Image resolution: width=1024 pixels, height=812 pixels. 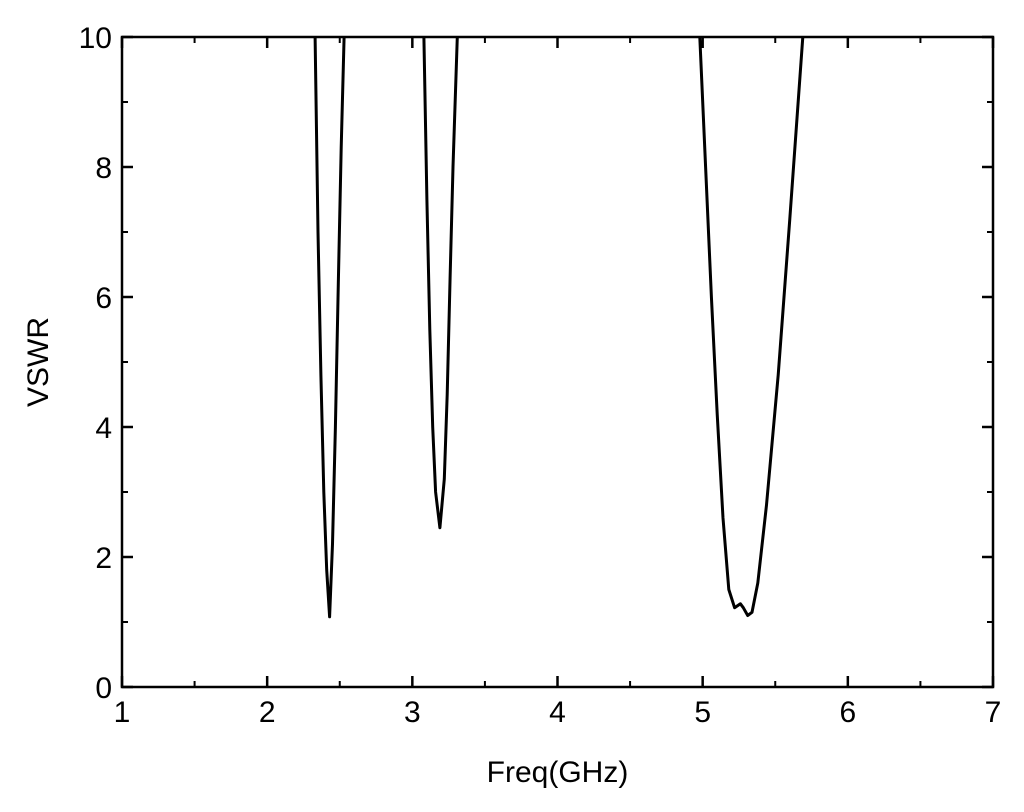 I want to click on x-tick-label: 2, so click(x=267, y=712).